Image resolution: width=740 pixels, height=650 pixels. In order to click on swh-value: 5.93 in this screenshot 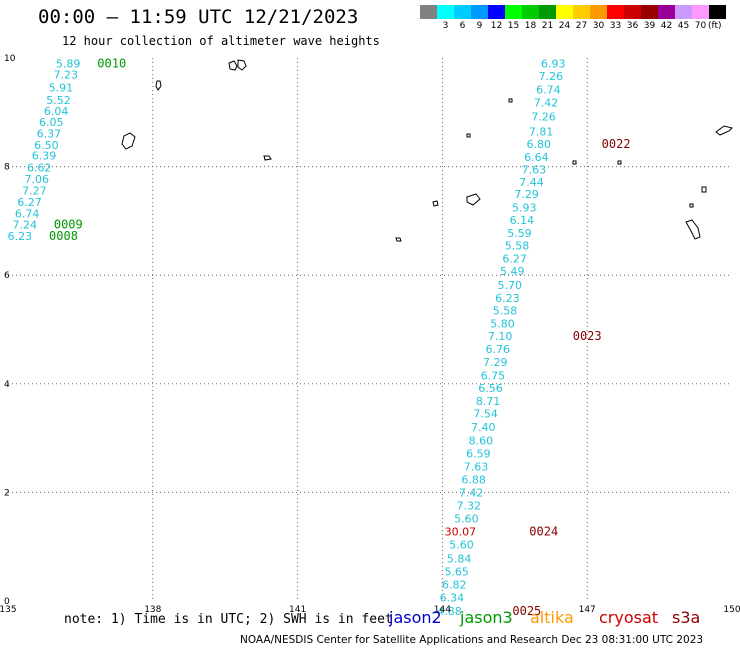, I will do `click(524, 207)`.